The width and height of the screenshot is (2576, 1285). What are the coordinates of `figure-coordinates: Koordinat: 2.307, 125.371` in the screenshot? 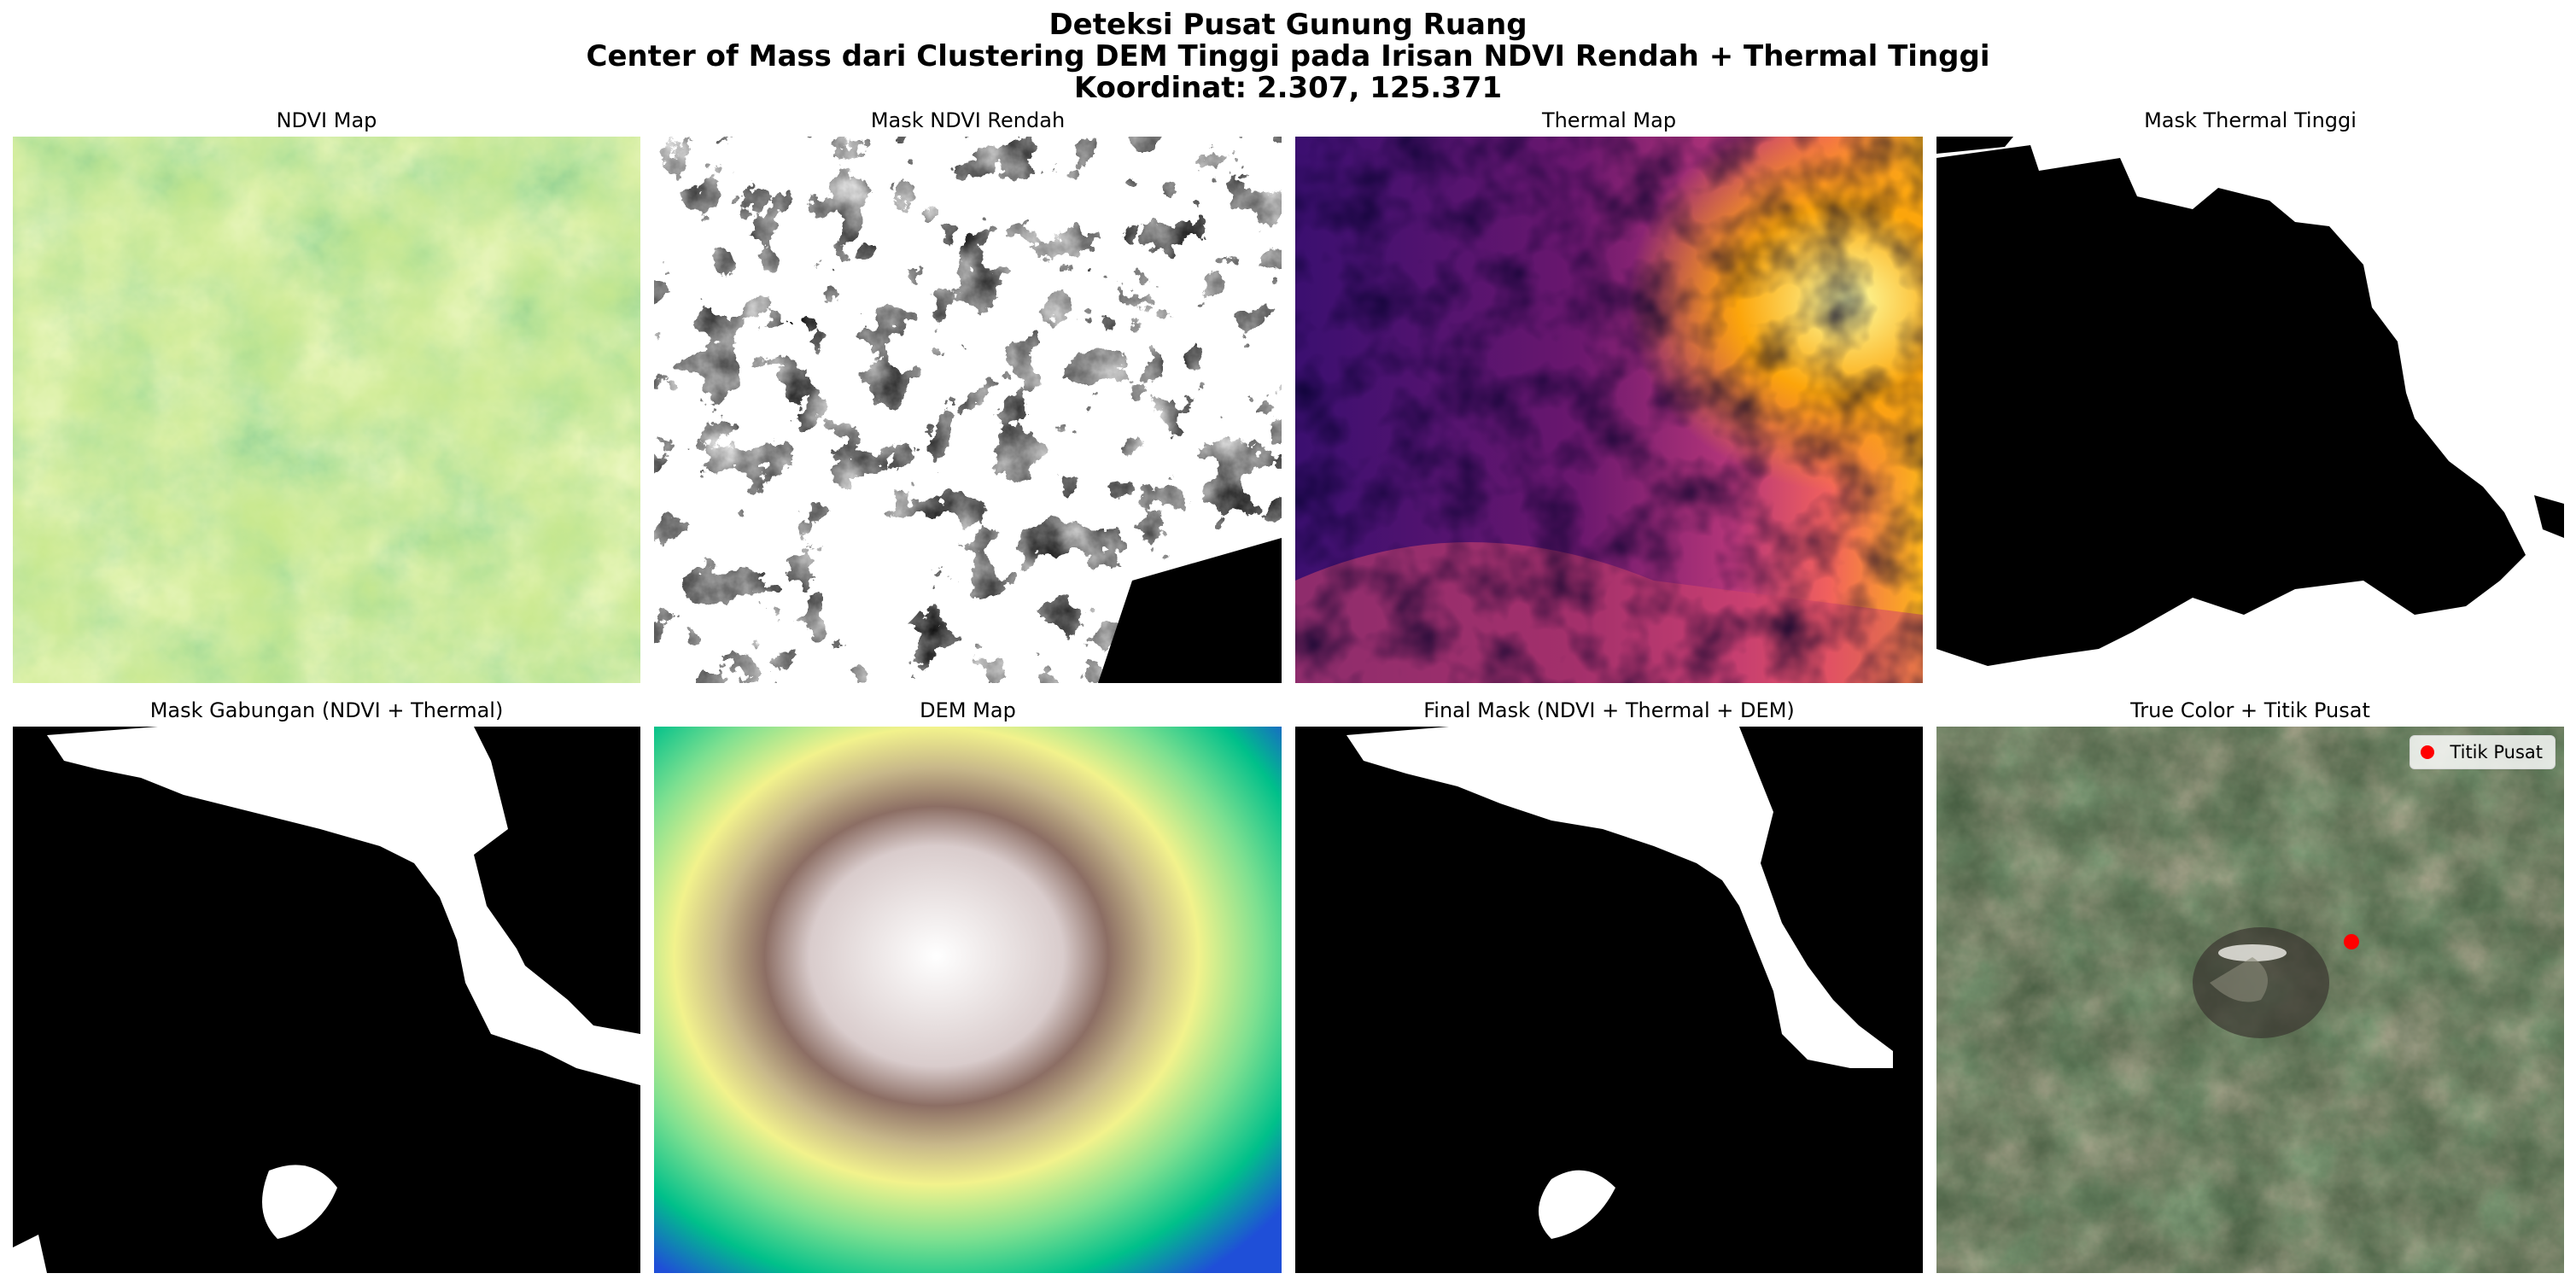 It's located at (1288, 88).